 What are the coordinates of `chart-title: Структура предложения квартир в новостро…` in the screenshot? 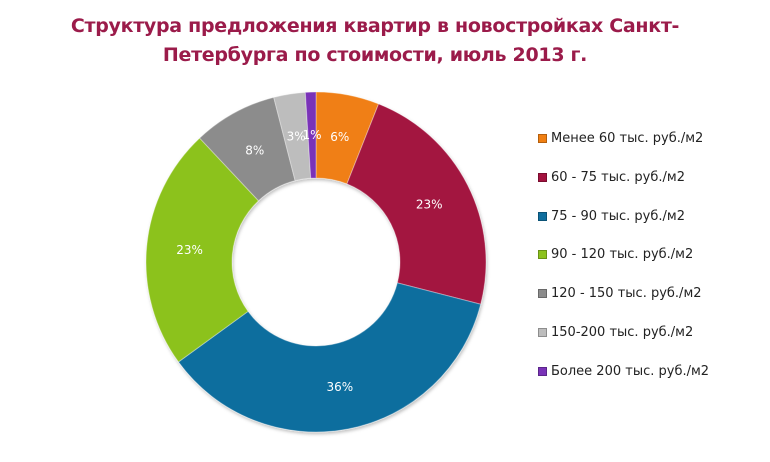 It's located at (375, 41).